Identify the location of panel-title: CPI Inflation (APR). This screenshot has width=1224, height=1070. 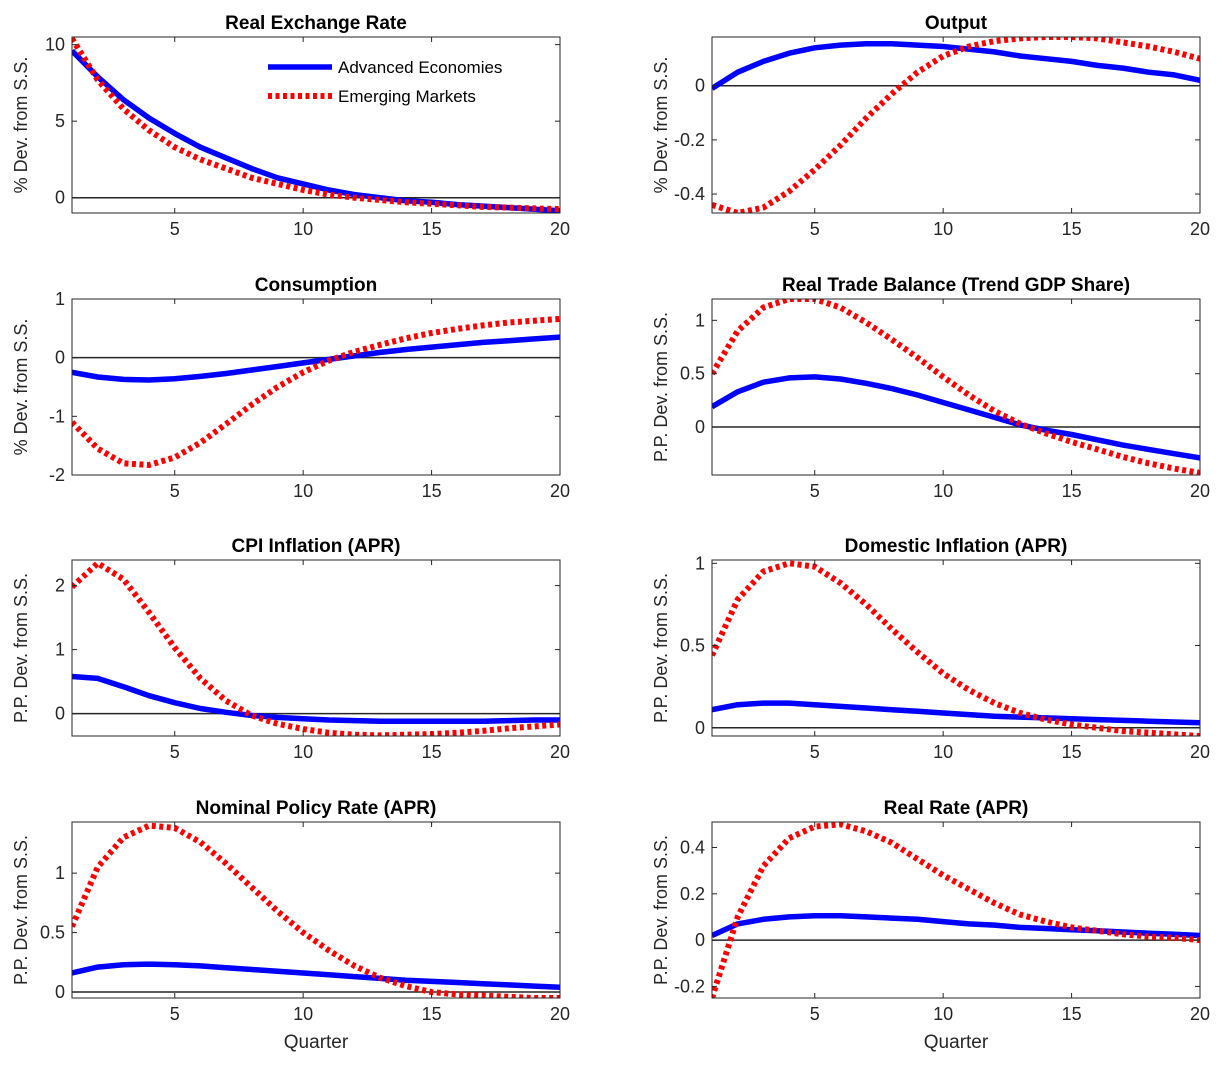
(316, 546).